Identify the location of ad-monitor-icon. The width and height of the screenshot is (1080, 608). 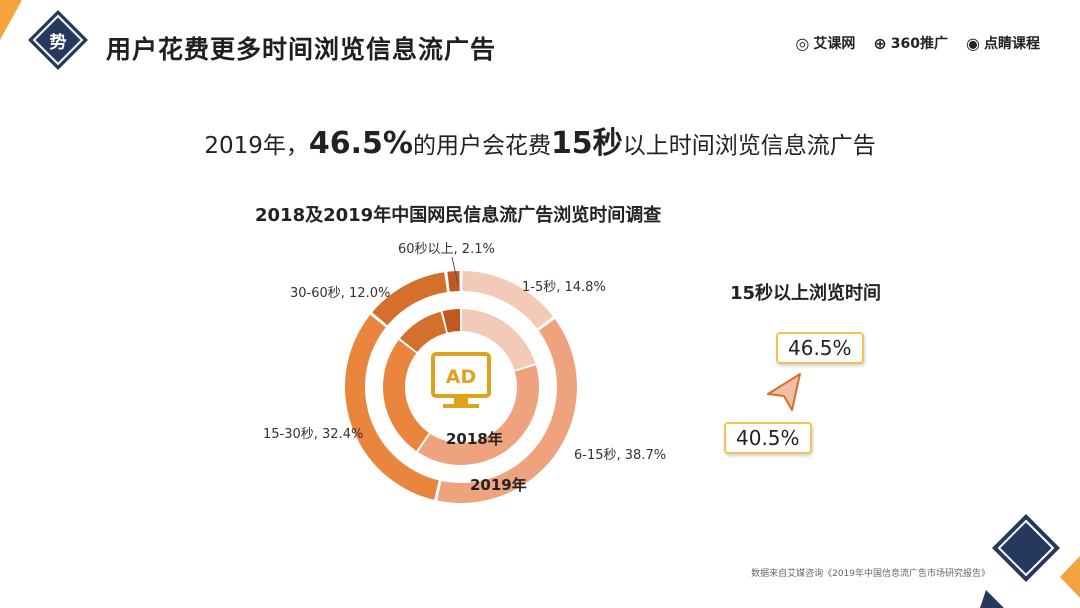
(461, 380).